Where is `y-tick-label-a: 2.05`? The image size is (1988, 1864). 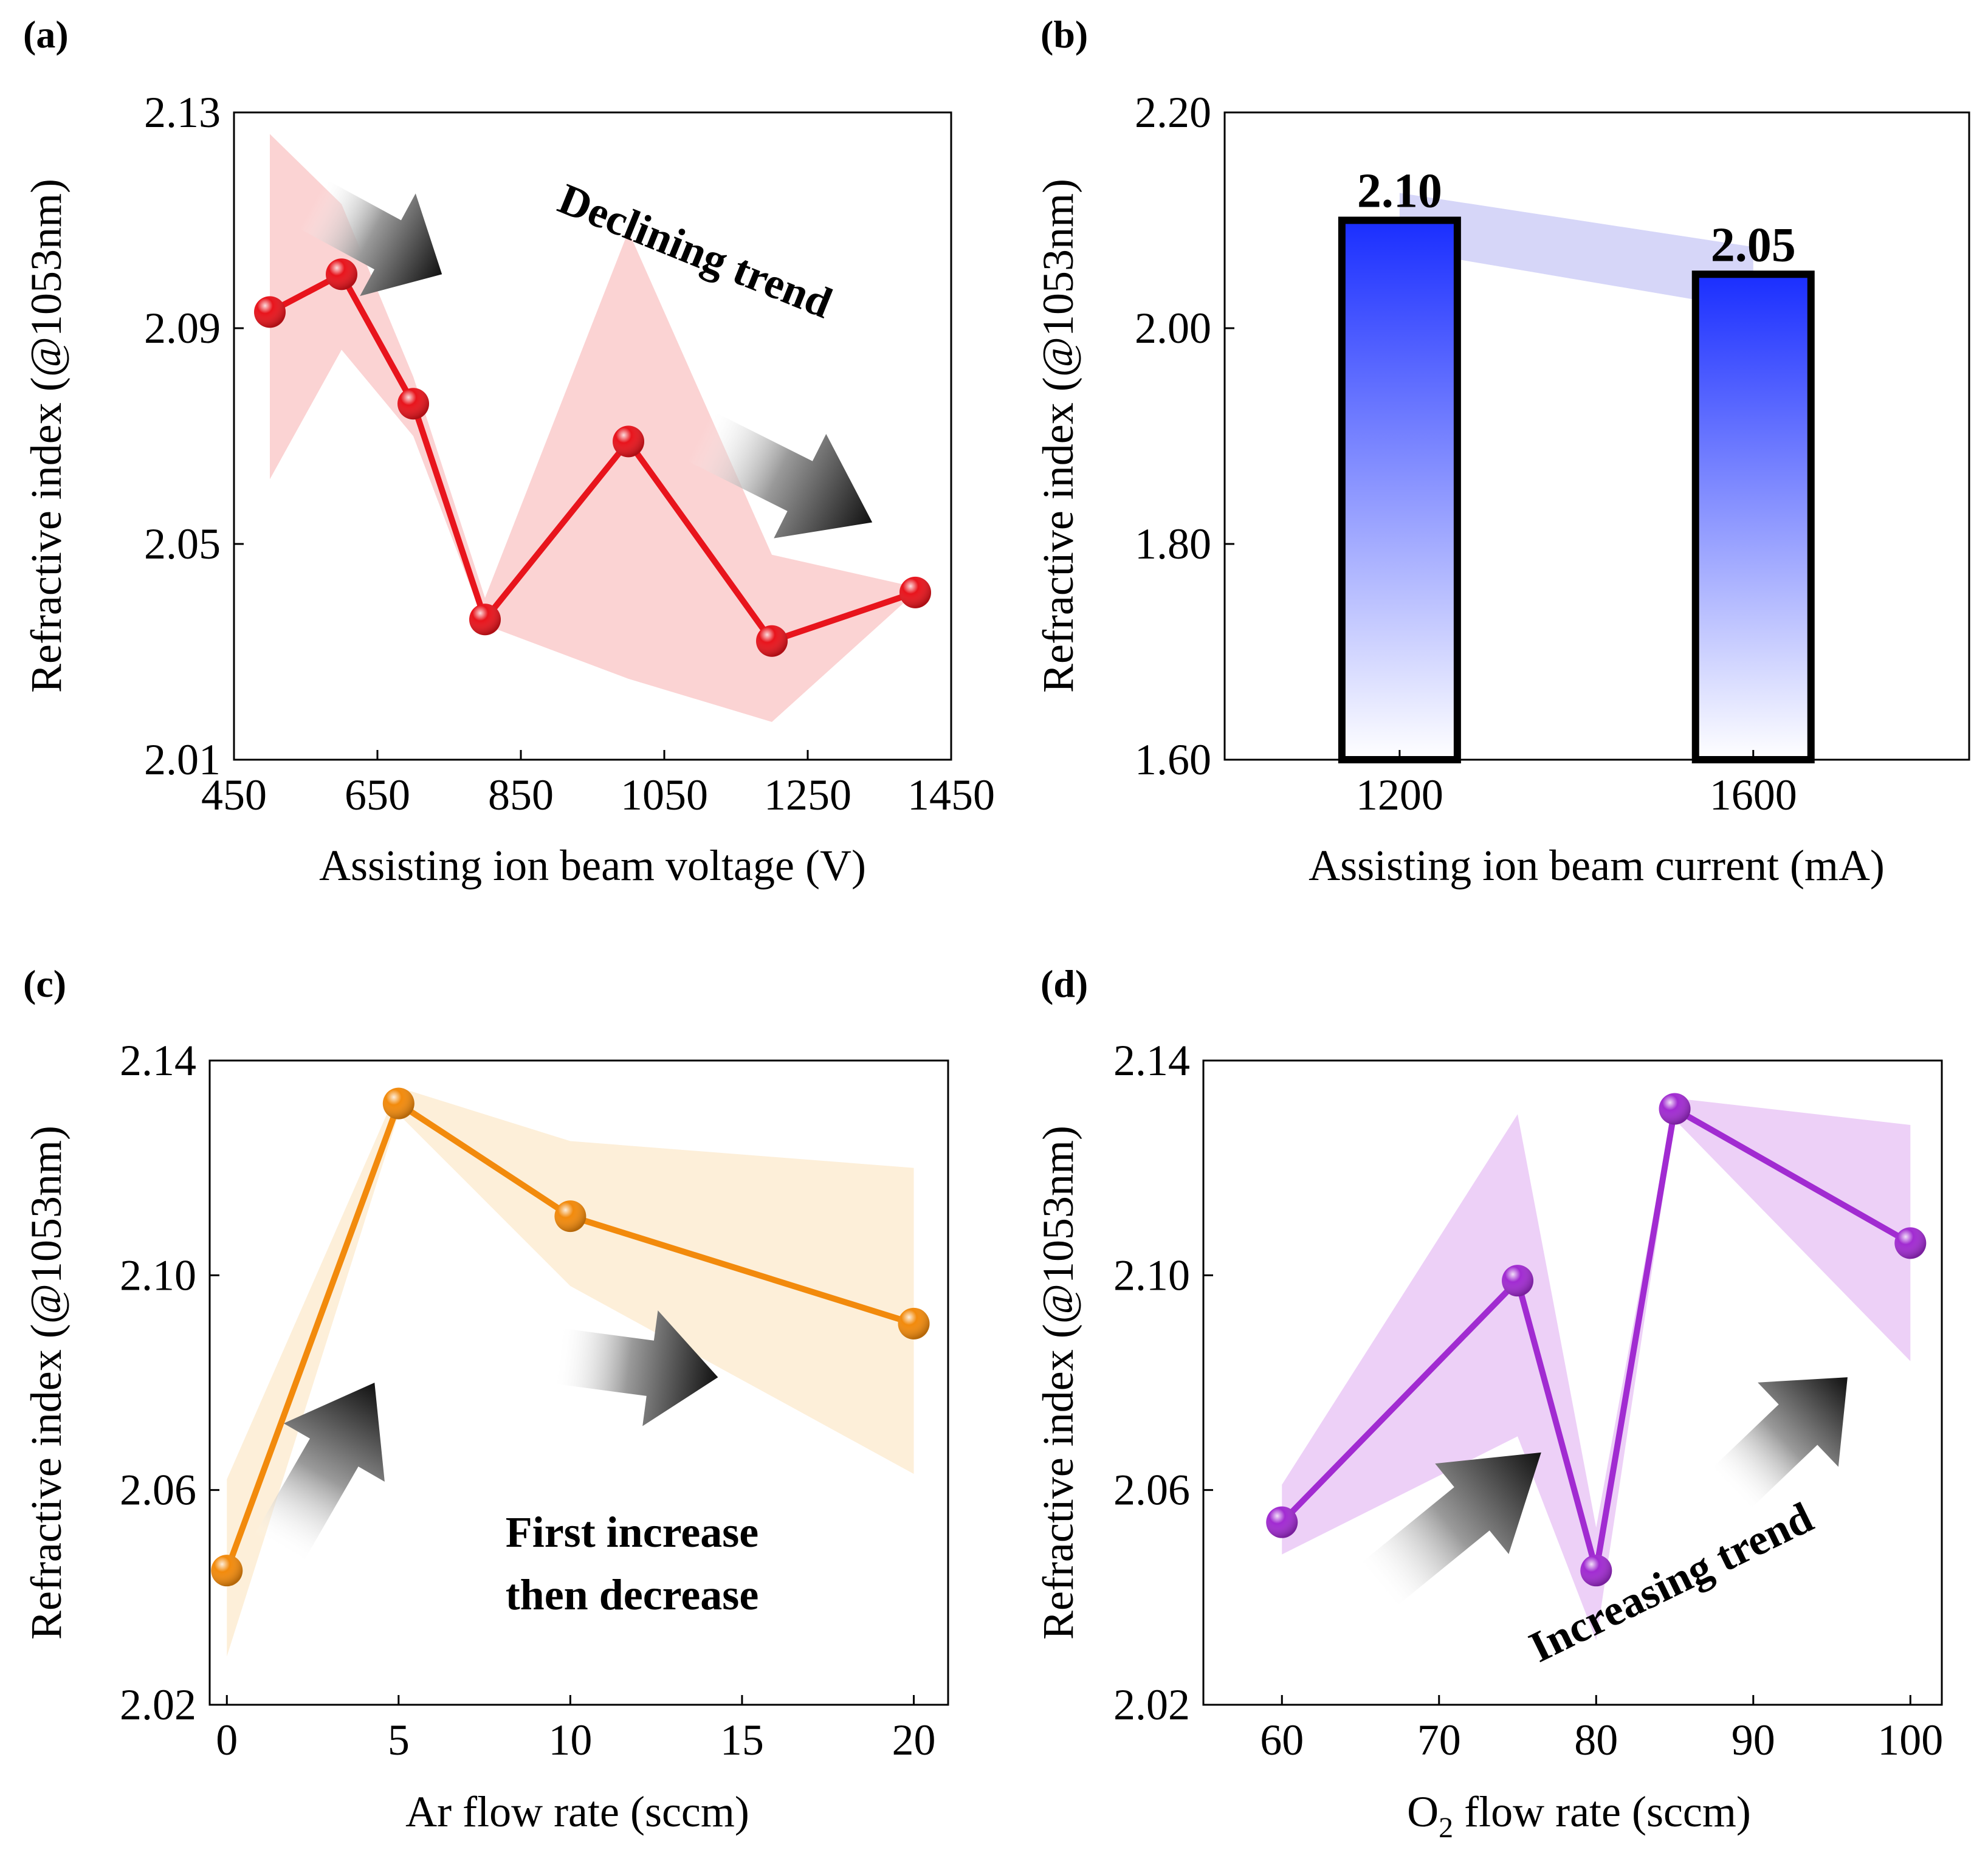 y-tick-label-a: 2.05 is located at coordinates (182, 544).